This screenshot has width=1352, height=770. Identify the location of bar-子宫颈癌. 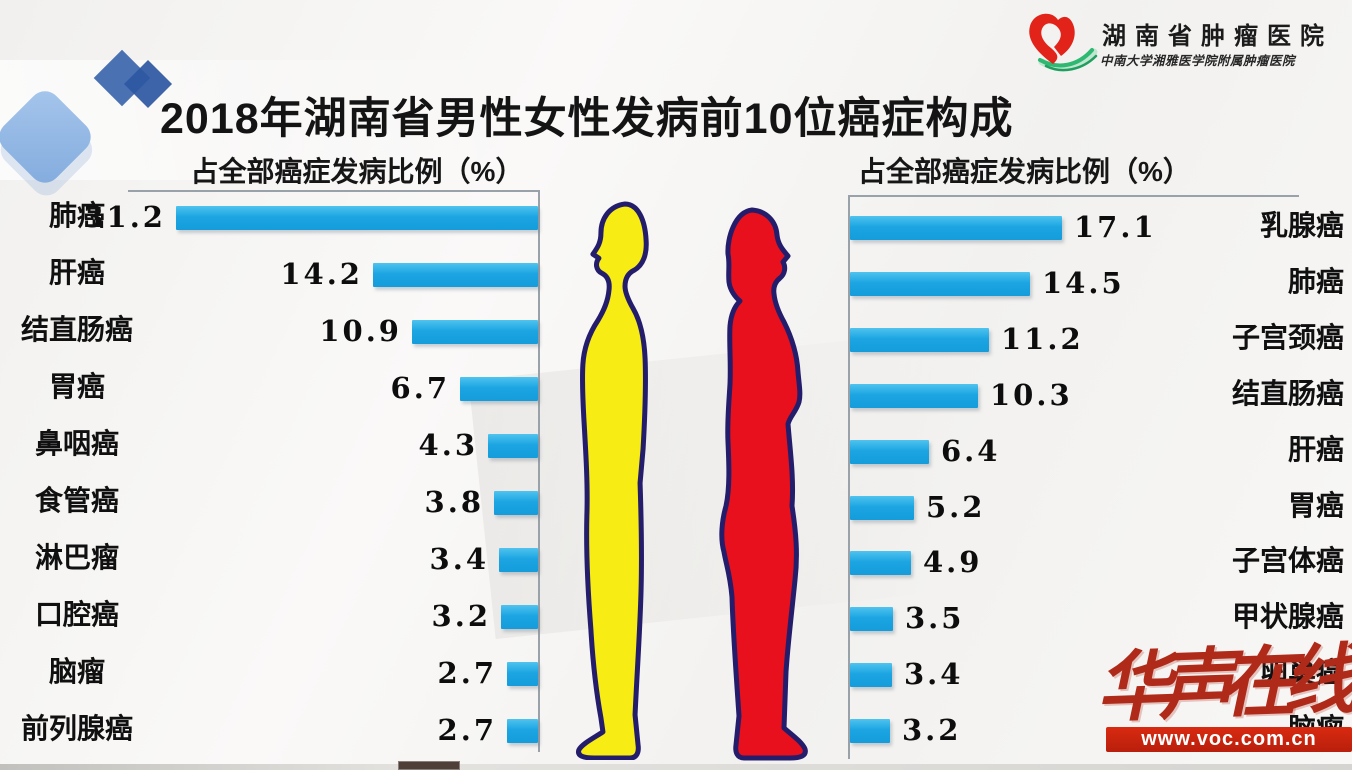
(919, 339).